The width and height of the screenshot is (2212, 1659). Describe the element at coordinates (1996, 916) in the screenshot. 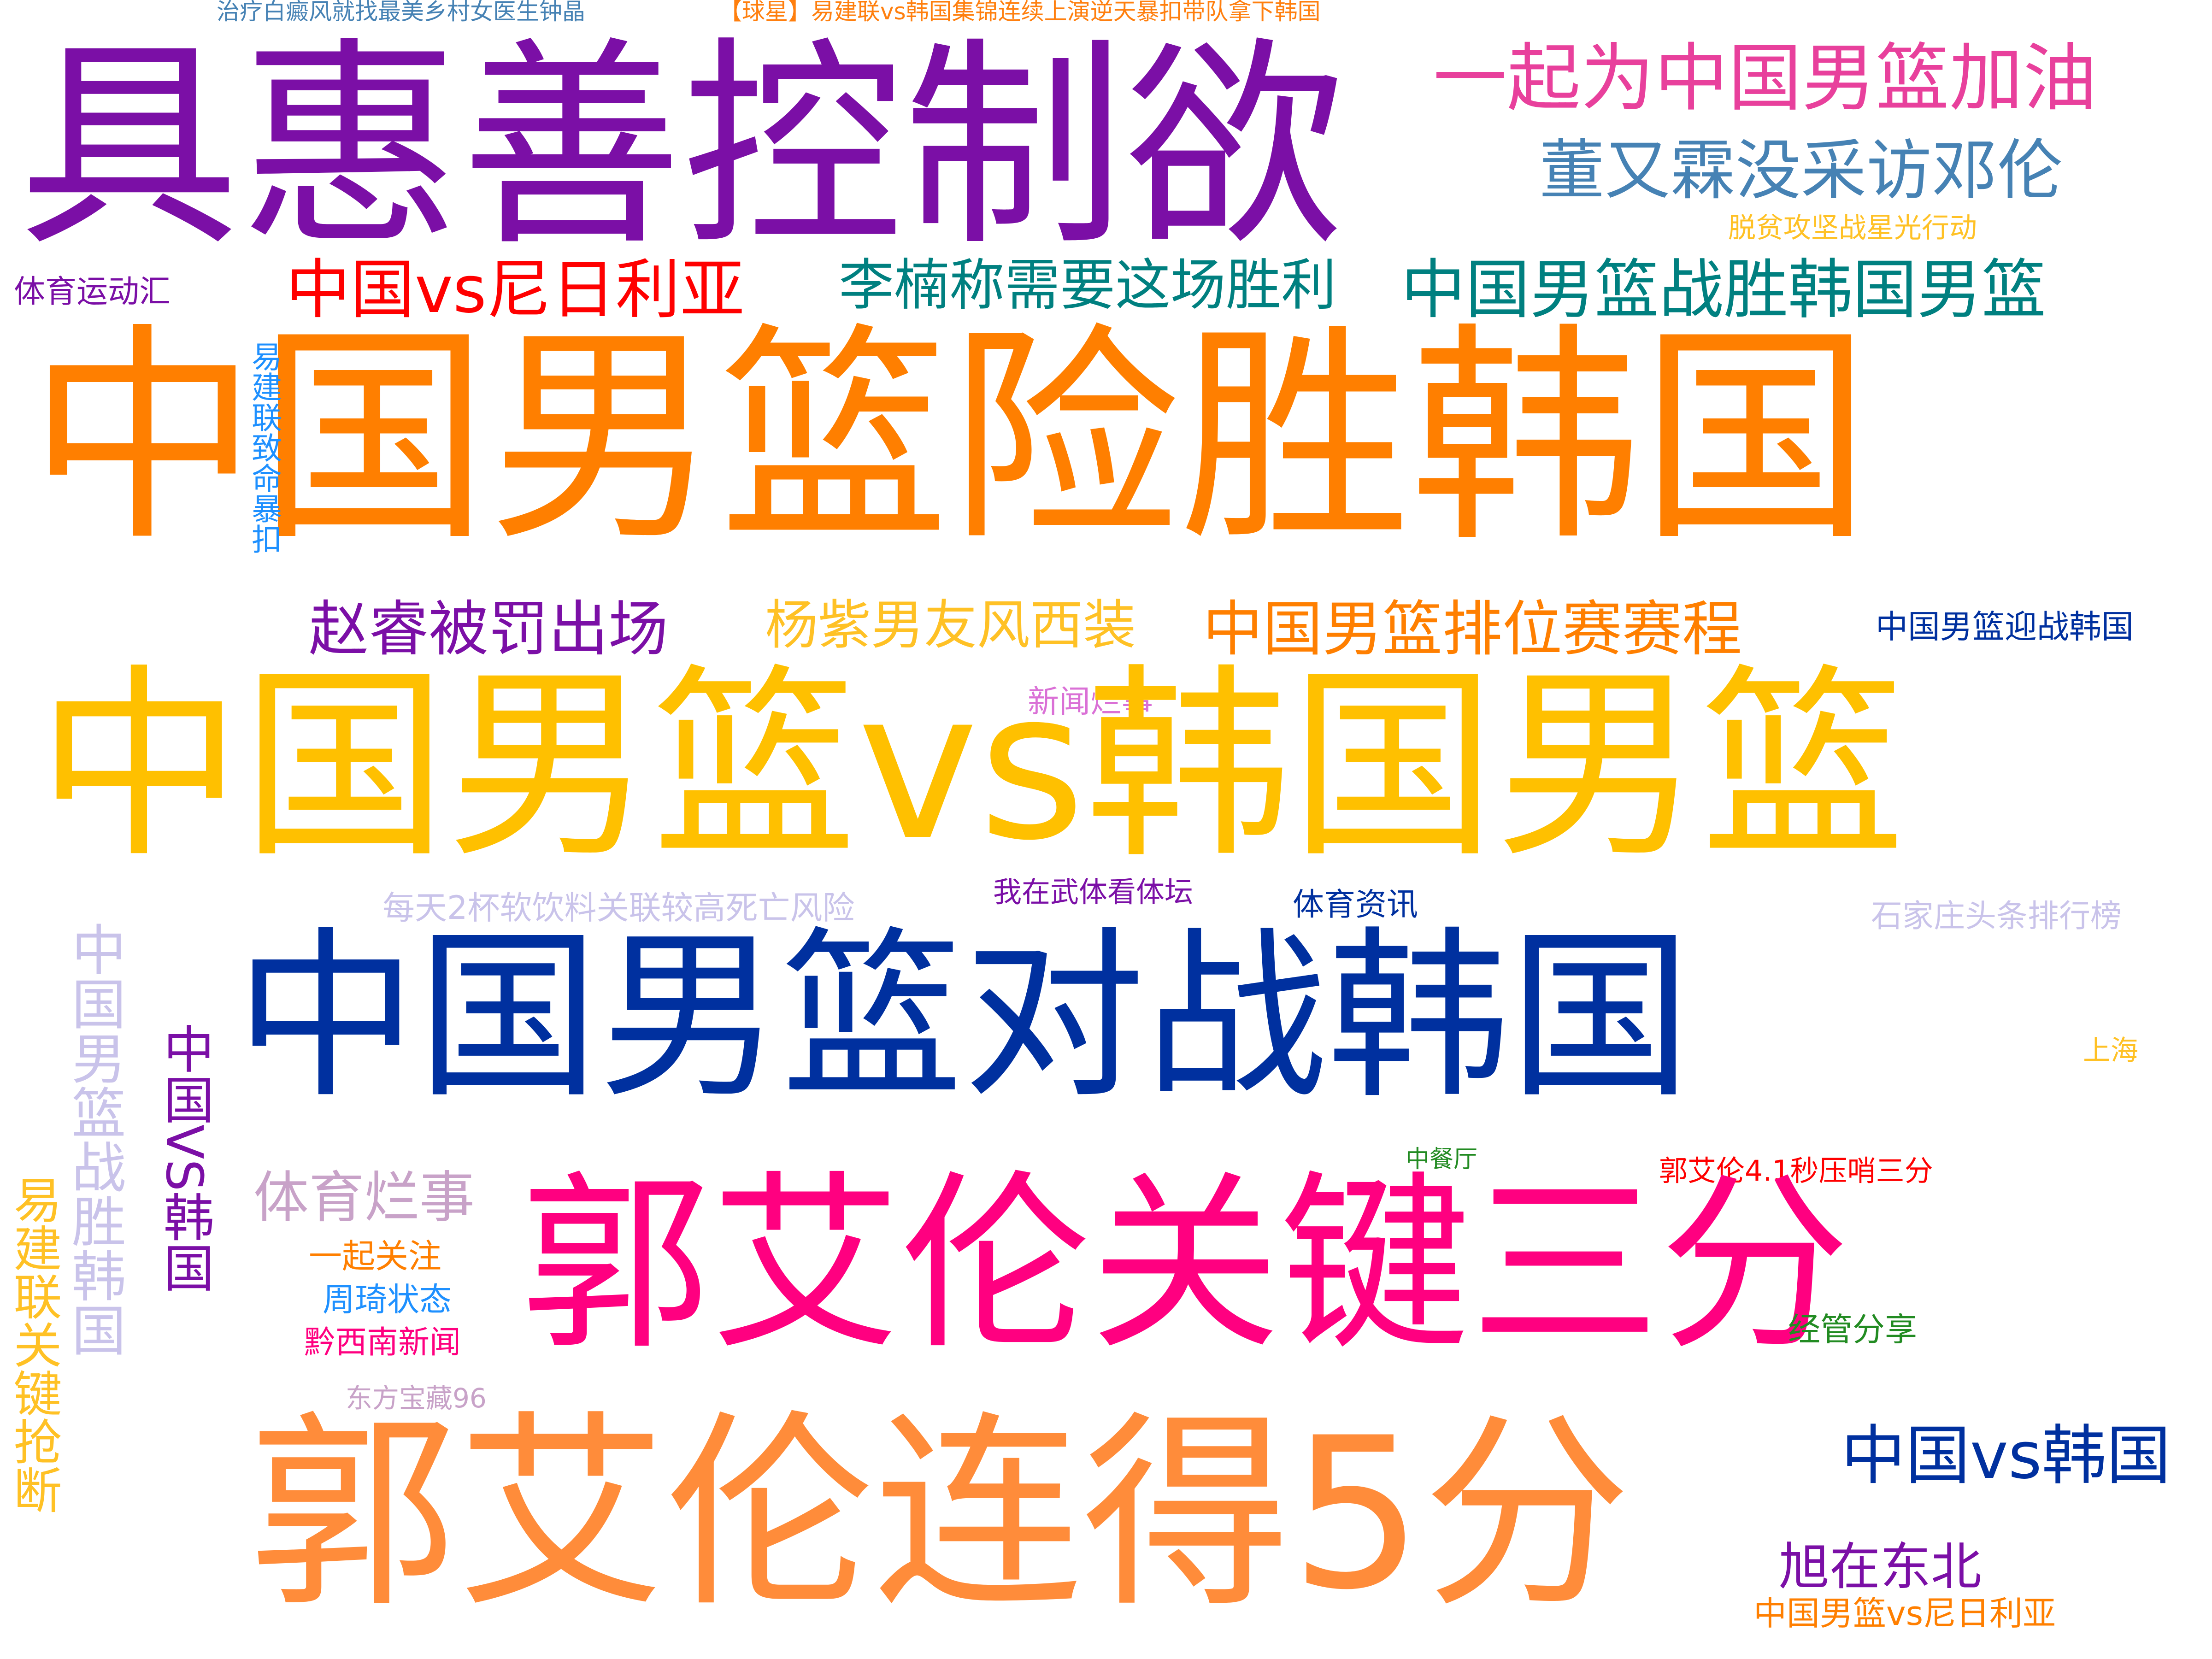

I see `word-cloud-term: 石家庄头条排行榜` at that location.